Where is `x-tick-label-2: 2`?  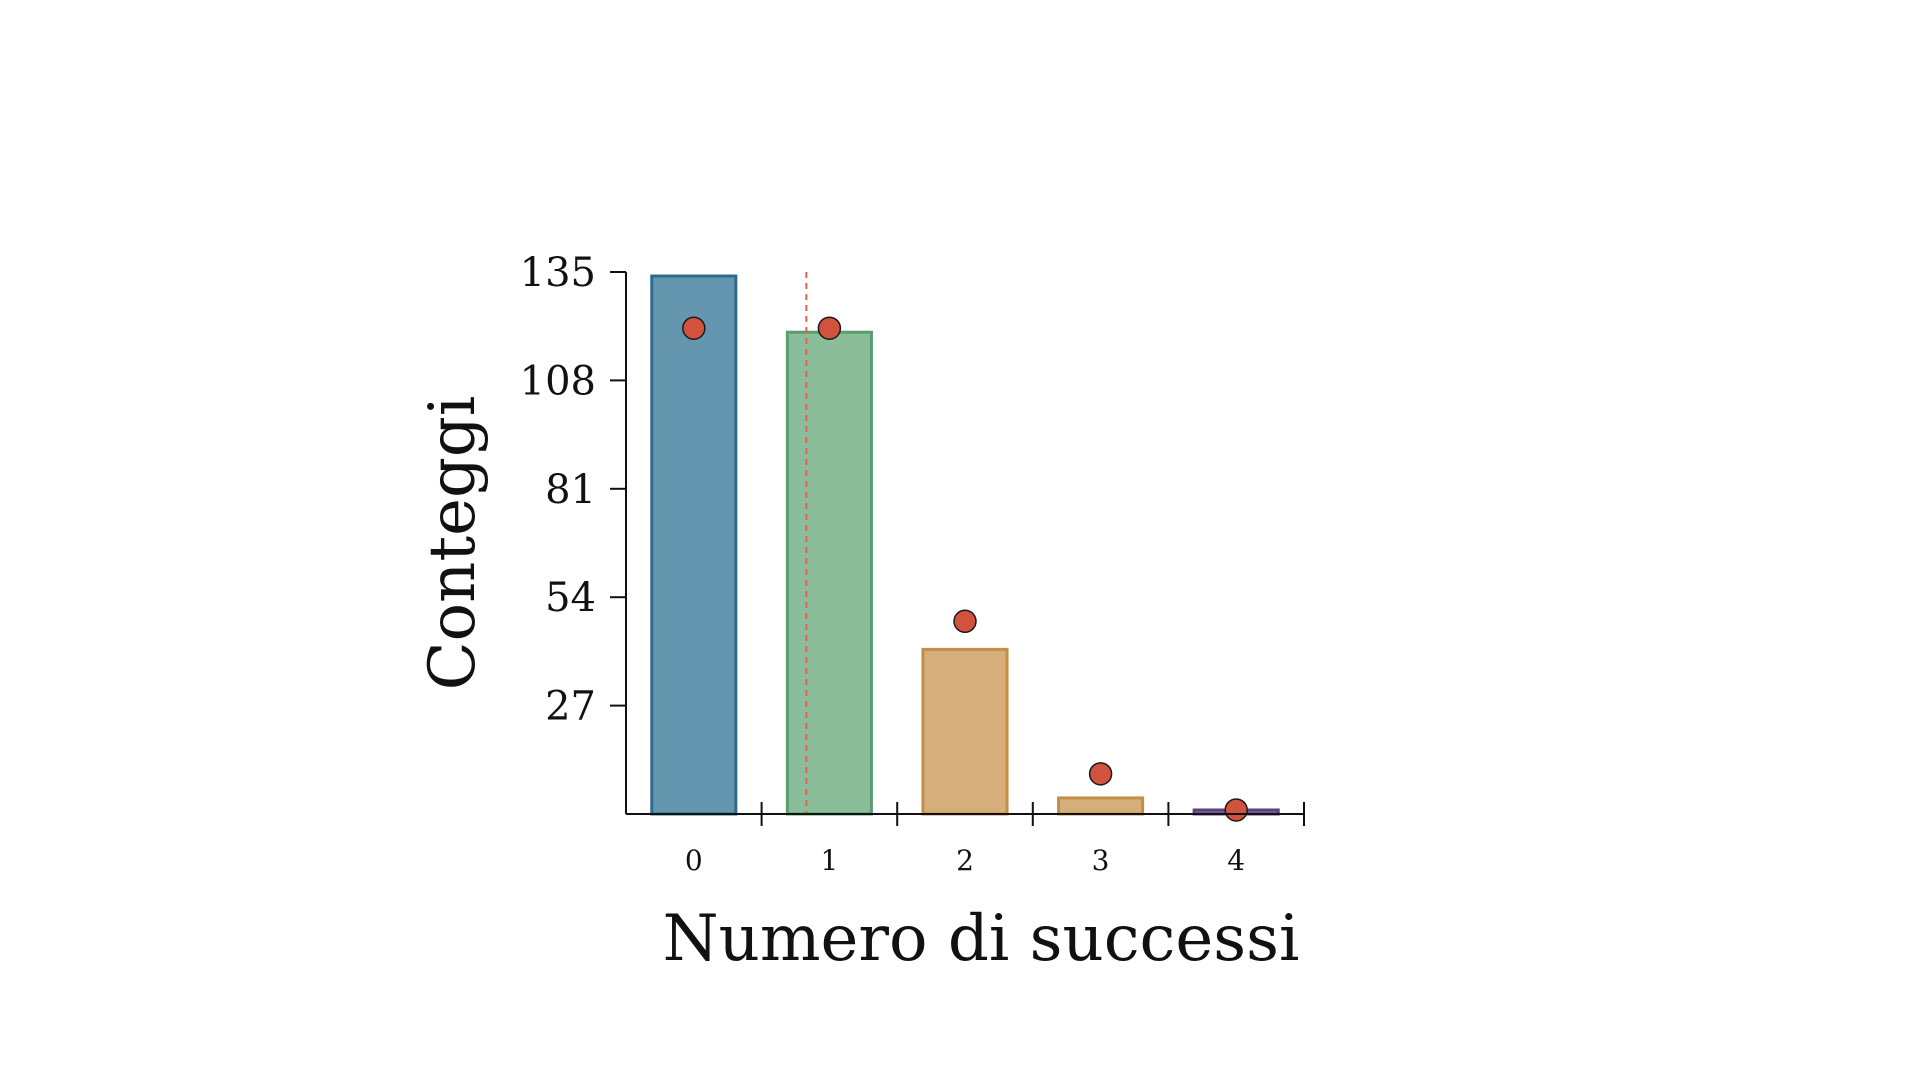 x-tick-label-2: 2 is located at coordinates (965, 860).